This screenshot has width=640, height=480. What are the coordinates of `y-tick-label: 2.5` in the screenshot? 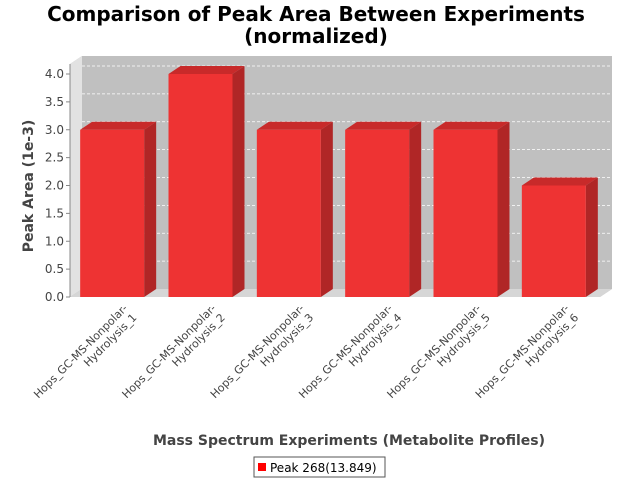 It's located at (54, 158).